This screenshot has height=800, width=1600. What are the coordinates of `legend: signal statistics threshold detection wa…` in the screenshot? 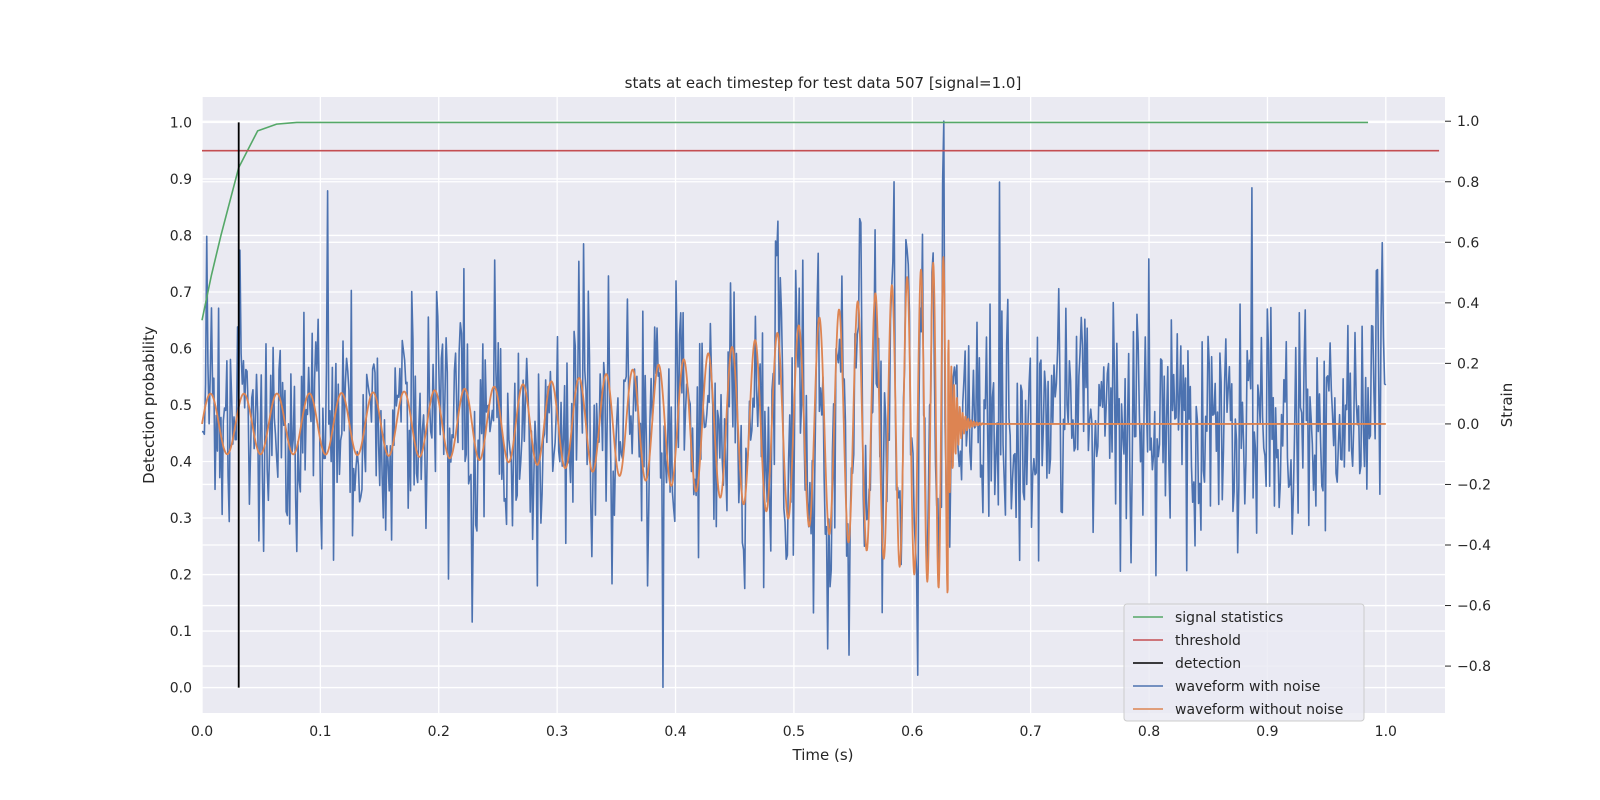 It's located at (1244, 662).